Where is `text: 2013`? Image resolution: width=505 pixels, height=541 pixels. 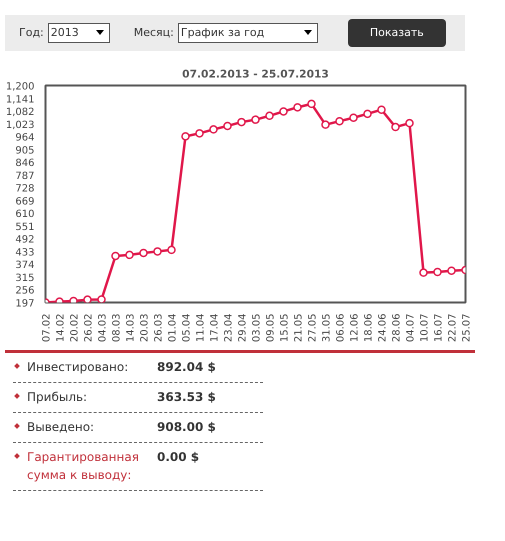 text: 2013 is located at coordinates (79, 33).